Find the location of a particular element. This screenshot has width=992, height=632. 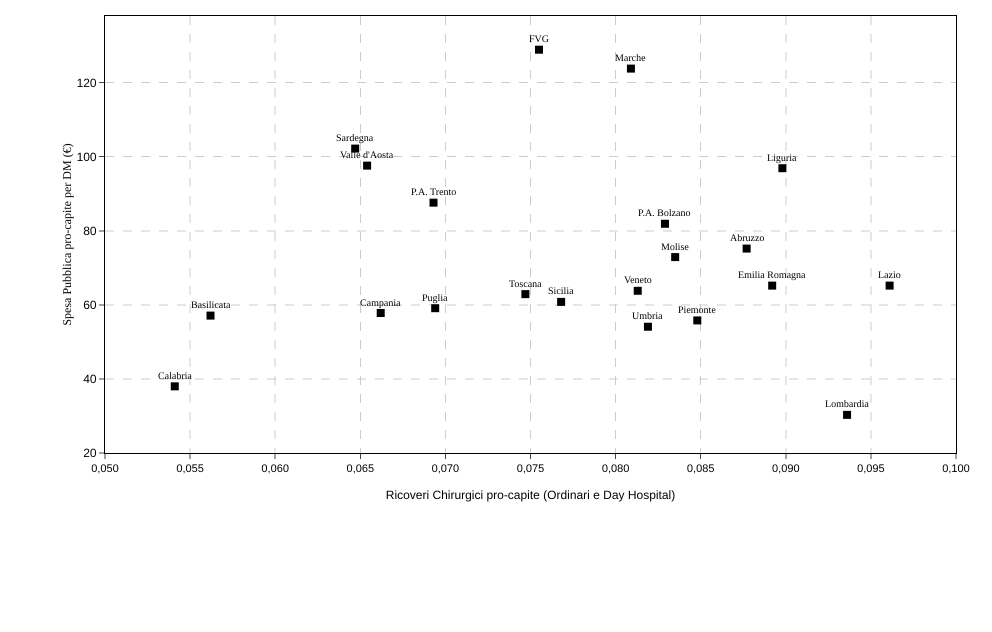

annotation: Liguria is located at coordinates (782, 158).